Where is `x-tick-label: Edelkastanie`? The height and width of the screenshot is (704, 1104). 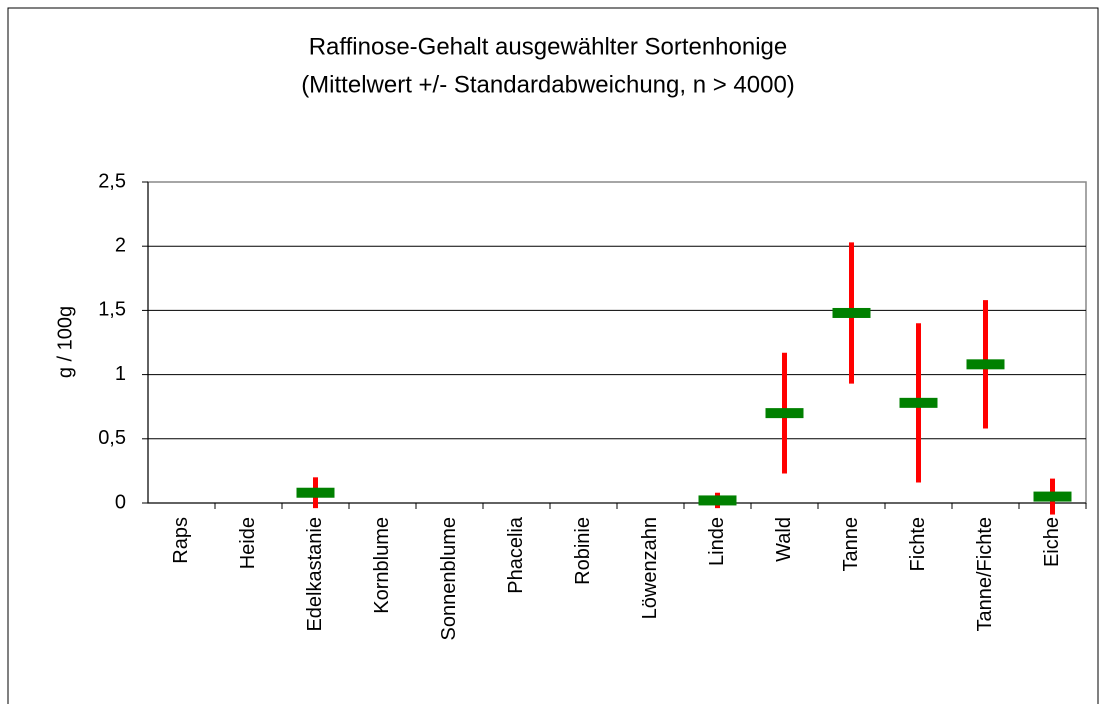
x-tick-label: Edelkastanie is located at coordinates (315, 574).